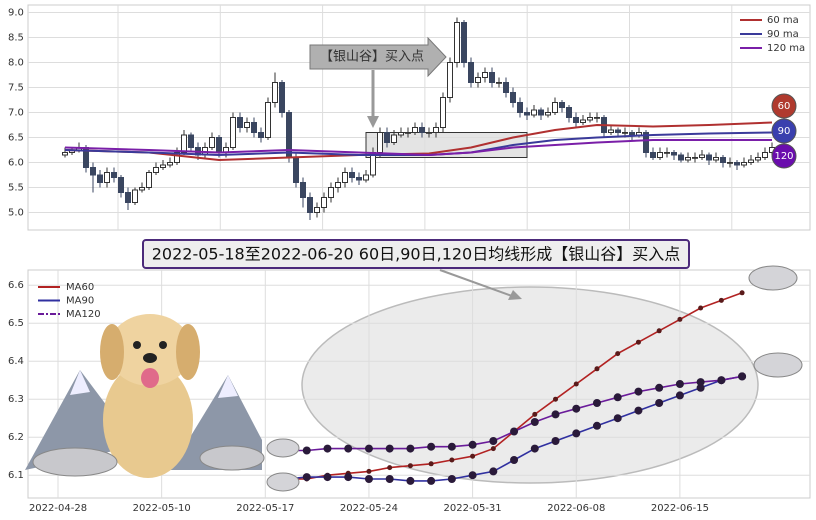 The height and width of the screenshot is (520, 816). What do you see at coordinates (373, 122) in the screenshot?
I see `annotation-pointer-head` at bounding box center [373, 122].